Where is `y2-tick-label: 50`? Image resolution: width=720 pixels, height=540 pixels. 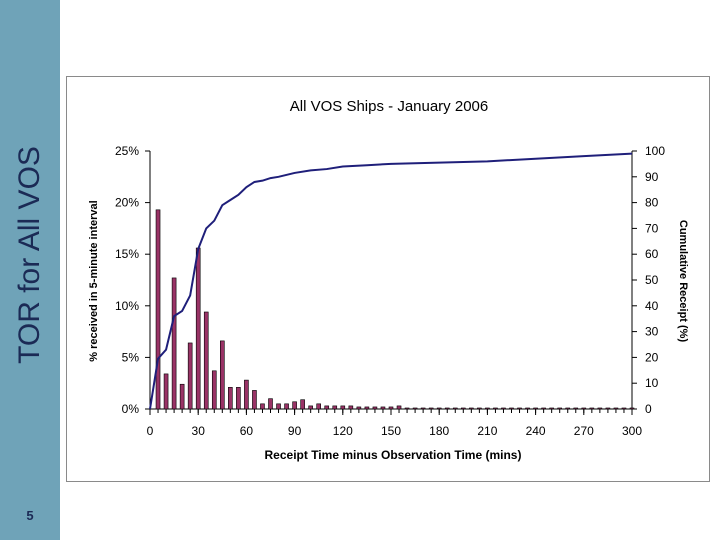 y2-tick-label: 50 is located at coordinates (652, 280).